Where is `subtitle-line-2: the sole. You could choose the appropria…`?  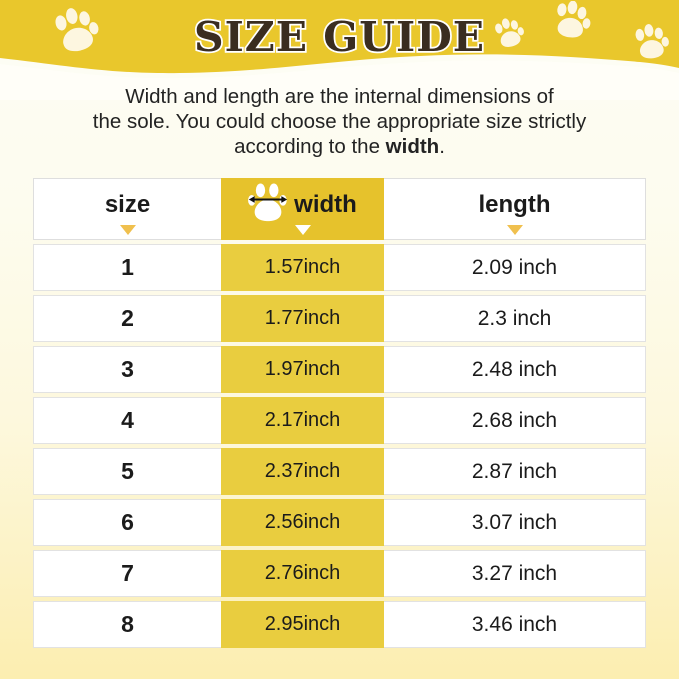 subtitle-line-2: the sole. You could choose the appropria… is located at coordinates (339, 121).